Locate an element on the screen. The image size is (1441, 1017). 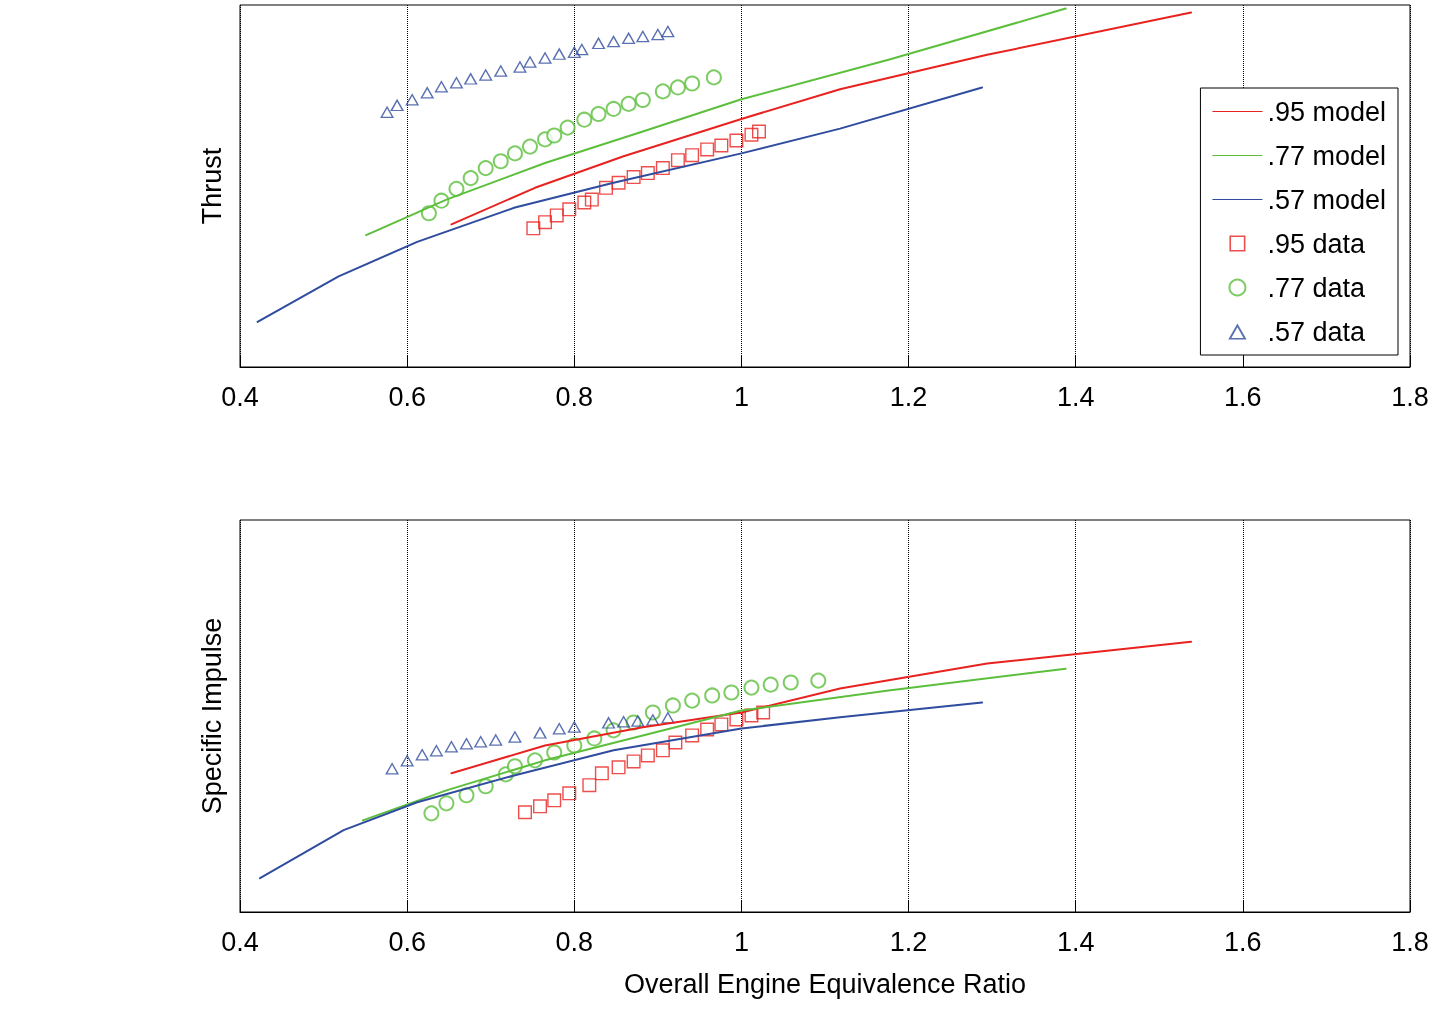
legend-label: .95 model is located at coordinates (1326, 111).